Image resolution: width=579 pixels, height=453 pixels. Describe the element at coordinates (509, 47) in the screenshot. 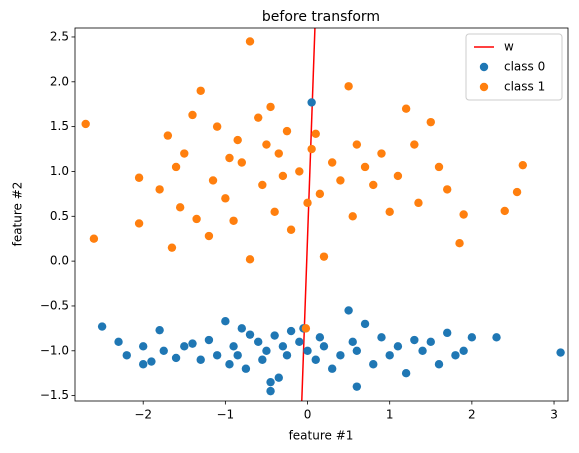

I see `legend-label: w` at that location.